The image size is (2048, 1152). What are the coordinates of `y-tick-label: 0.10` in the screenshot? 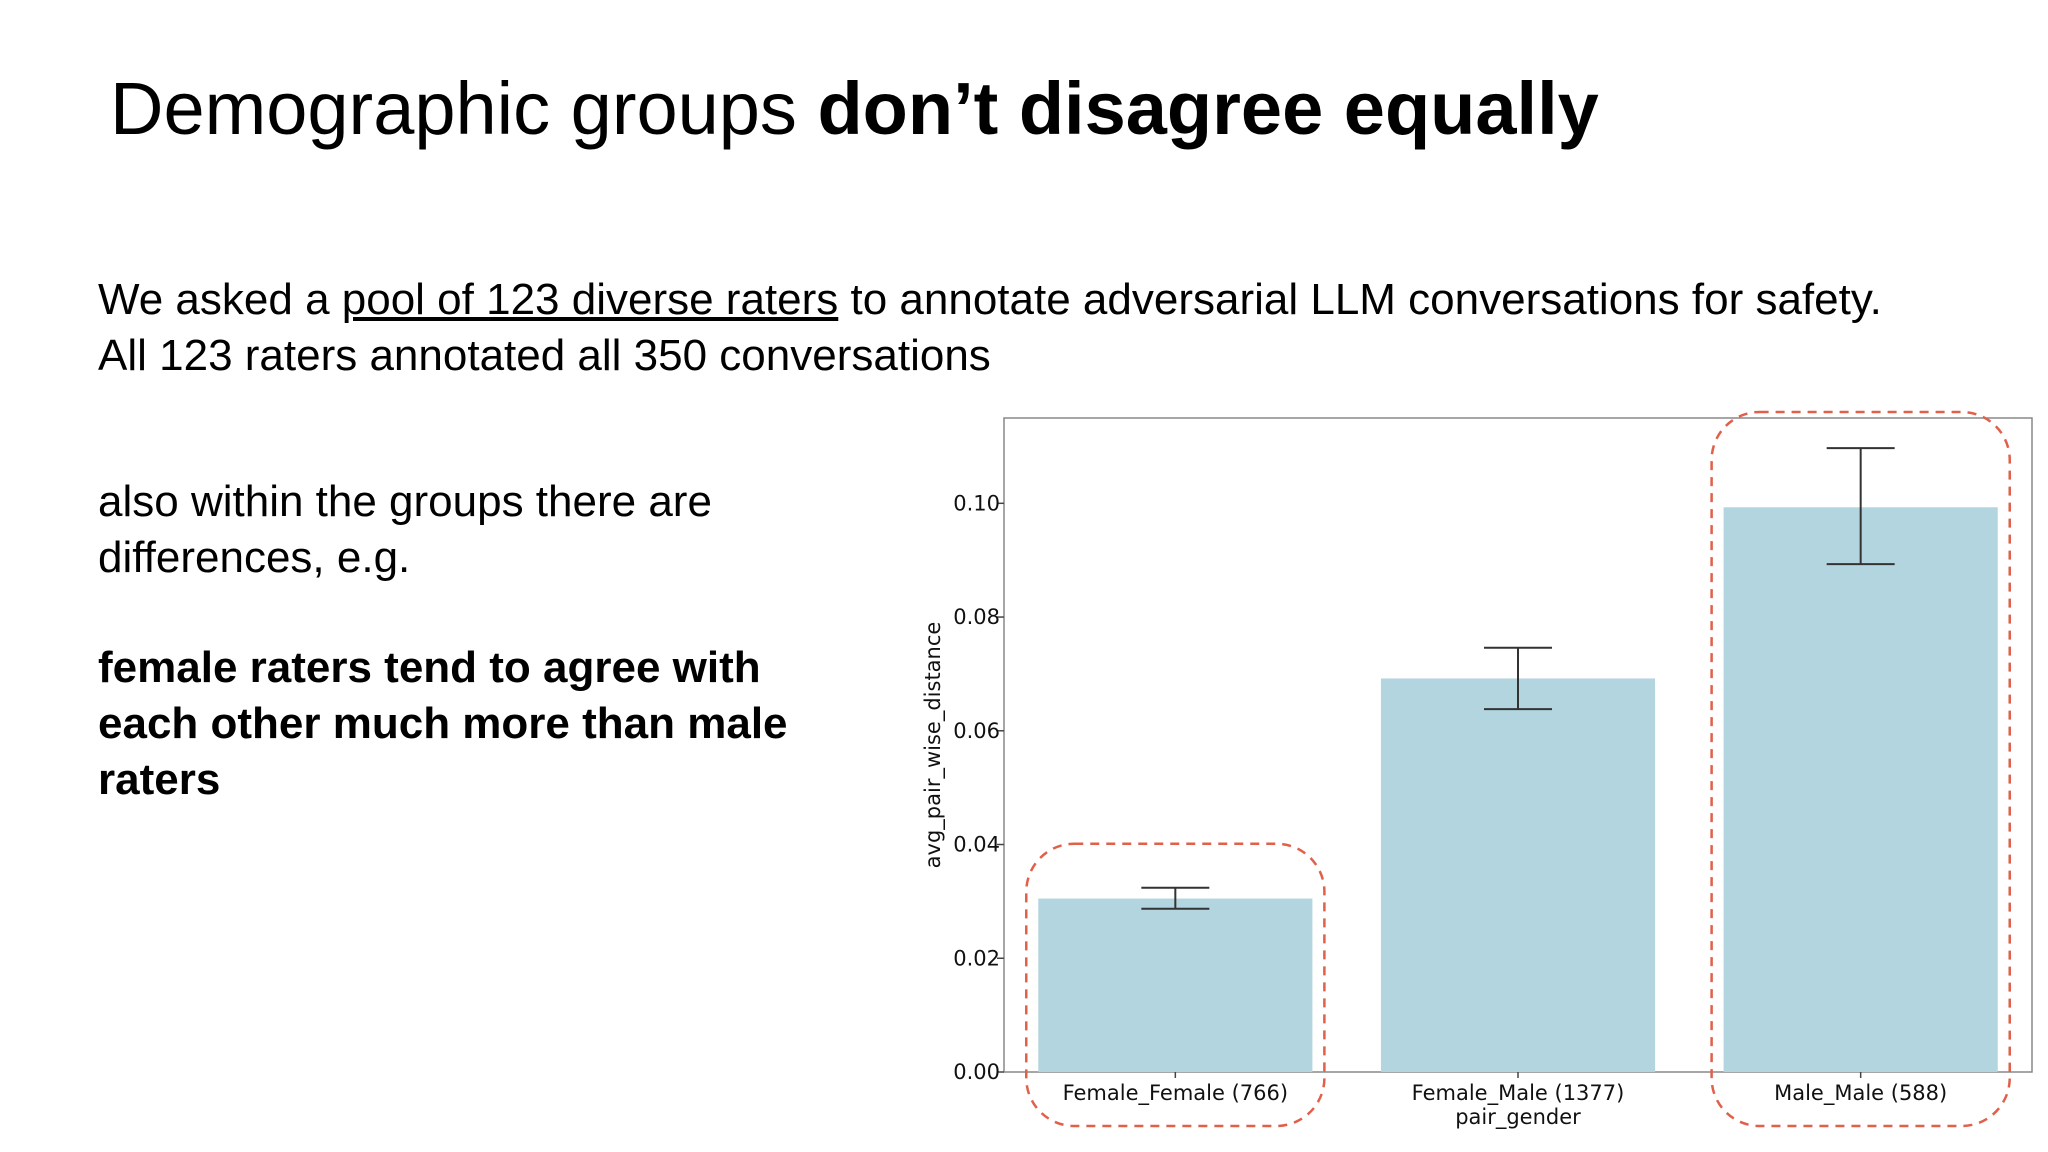 It's located at (976, 503).